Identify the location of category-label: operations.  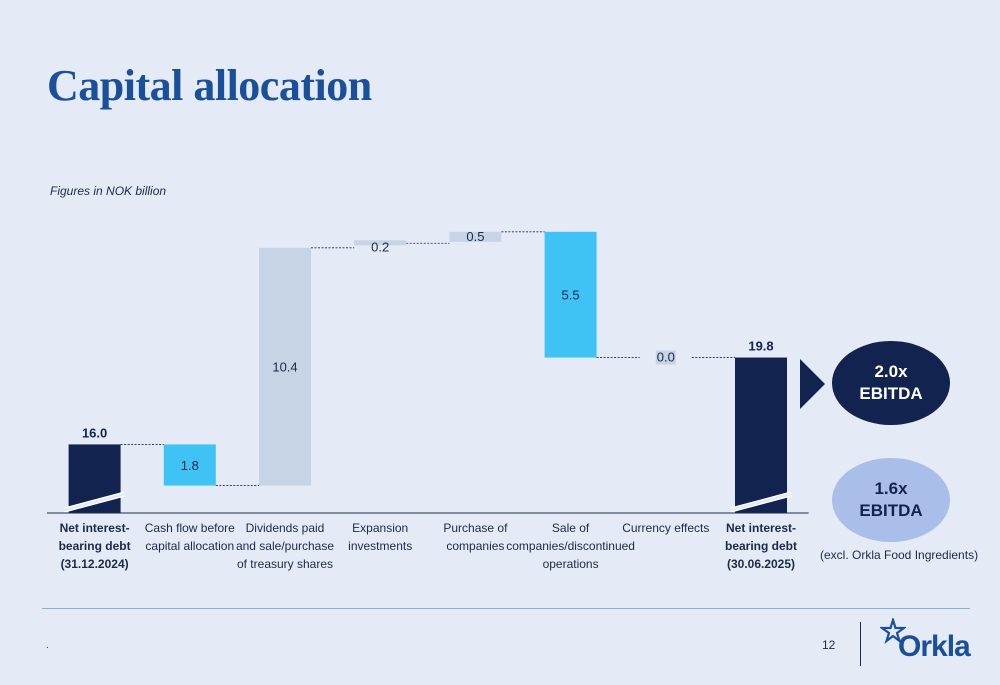
(571, 564).